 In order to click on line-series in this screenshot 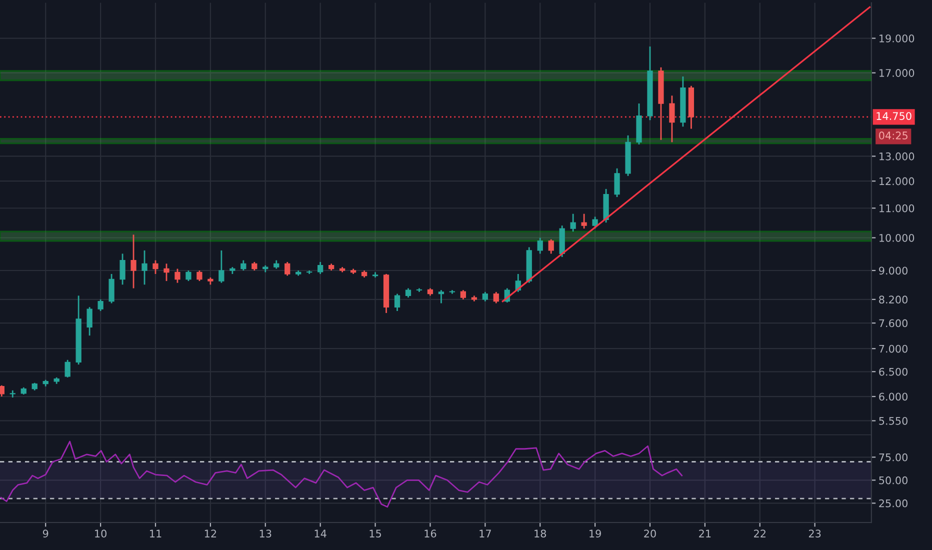, I will do `click(341, 474)`.